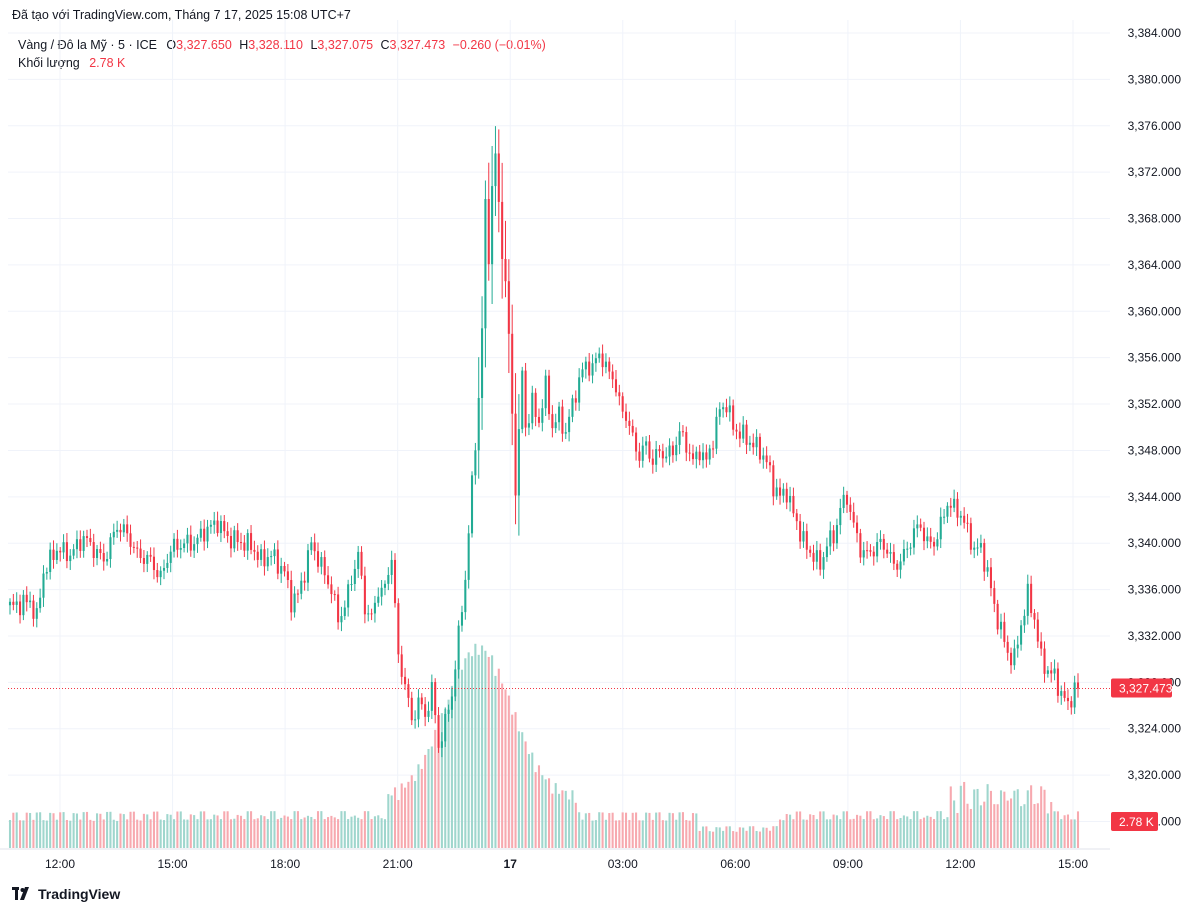 The width and height of the screenshot is (1200, 913). I want to click on high-label: H, so click(244, 45).